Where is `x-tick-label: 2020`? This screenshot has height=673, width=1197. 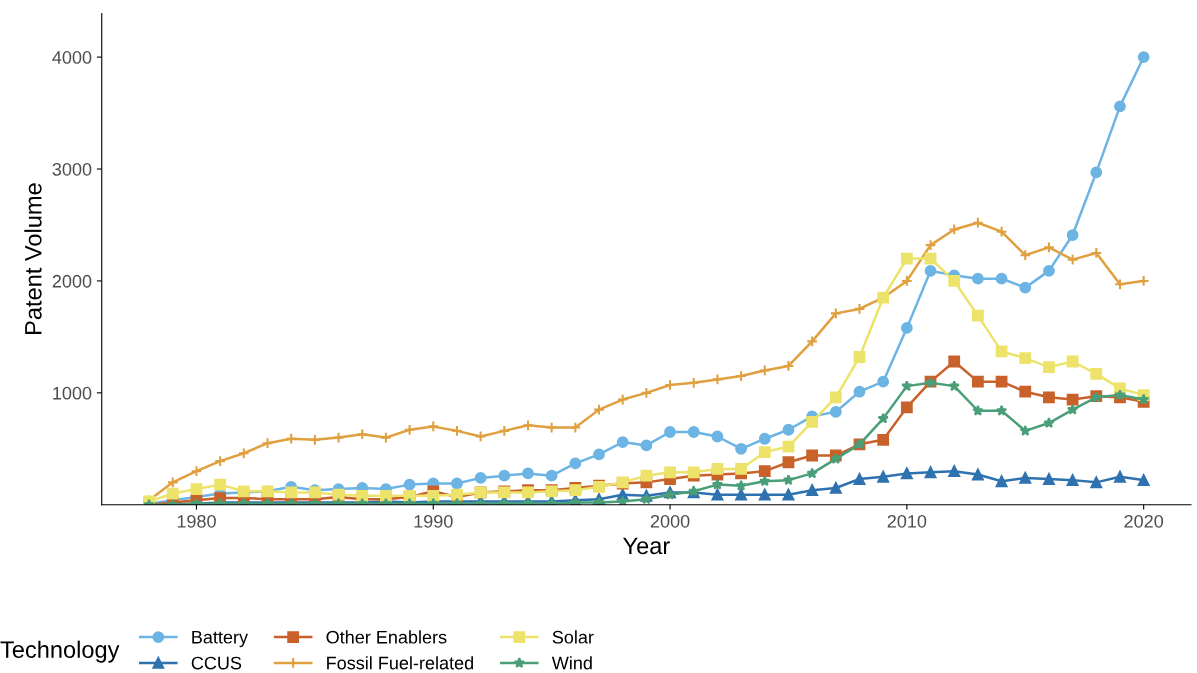
x-tick-label: 2020 is located at coordinates (1144, 521).